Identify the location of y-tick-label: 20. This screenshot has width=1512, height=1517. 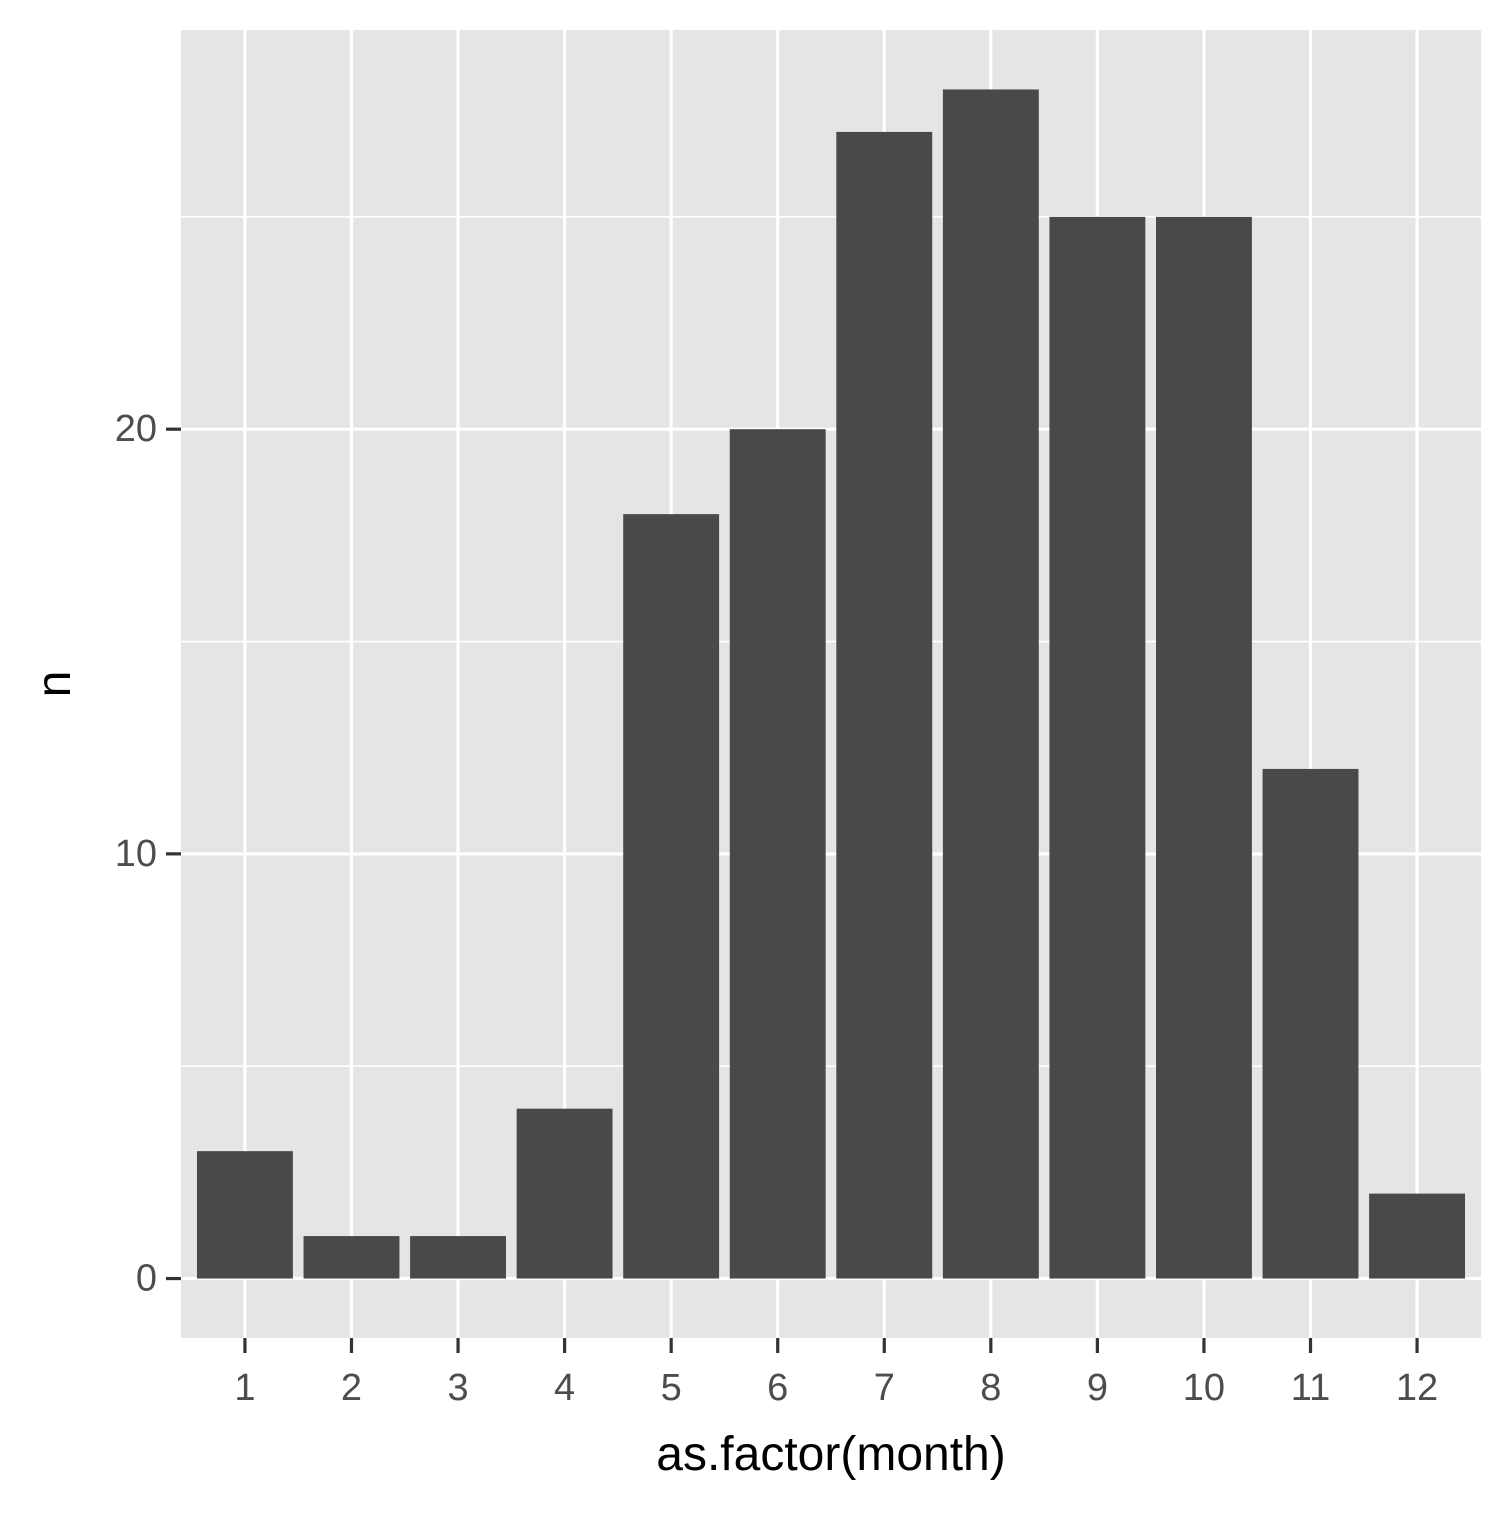
(136, 429).